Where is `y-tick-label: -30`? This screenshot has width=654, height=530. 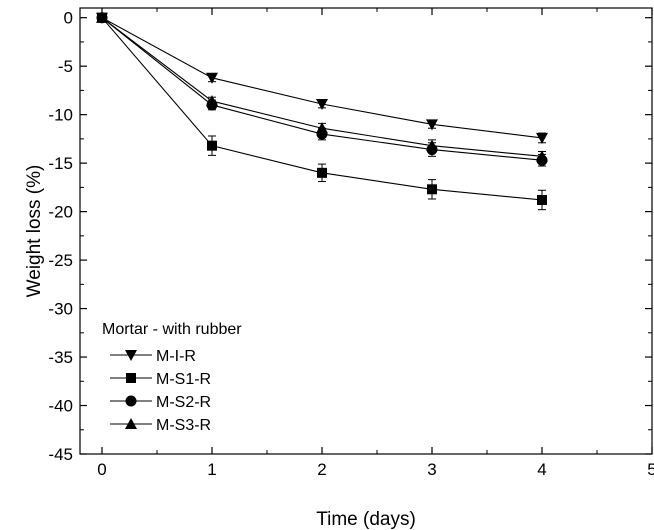
y-tick-label: -30 is located at coordinates (60, 309).